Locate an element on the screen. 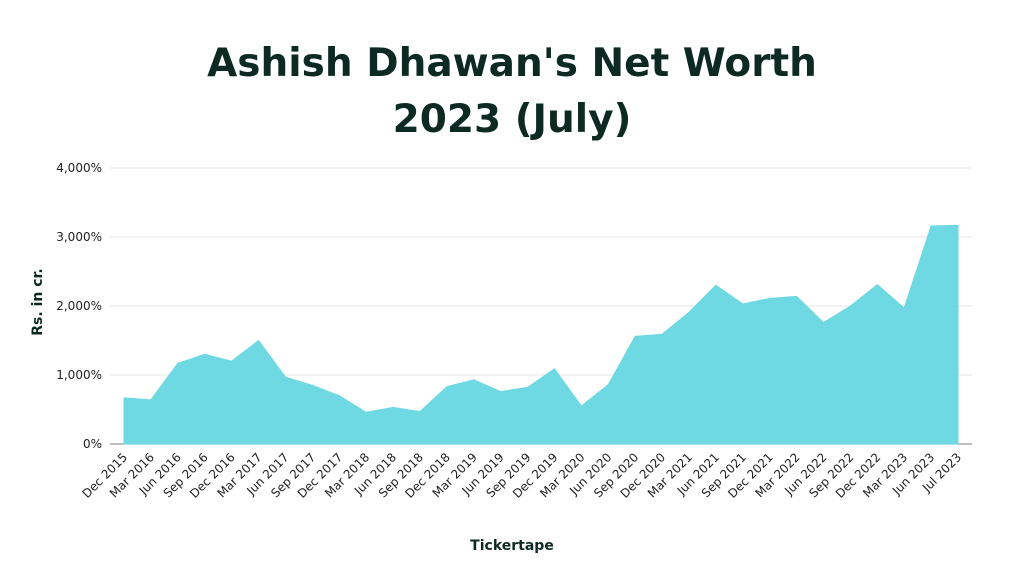 This screenshot has height=576, width=1024. y-tick-label: 2,000% is located at coordinates (79, 306).